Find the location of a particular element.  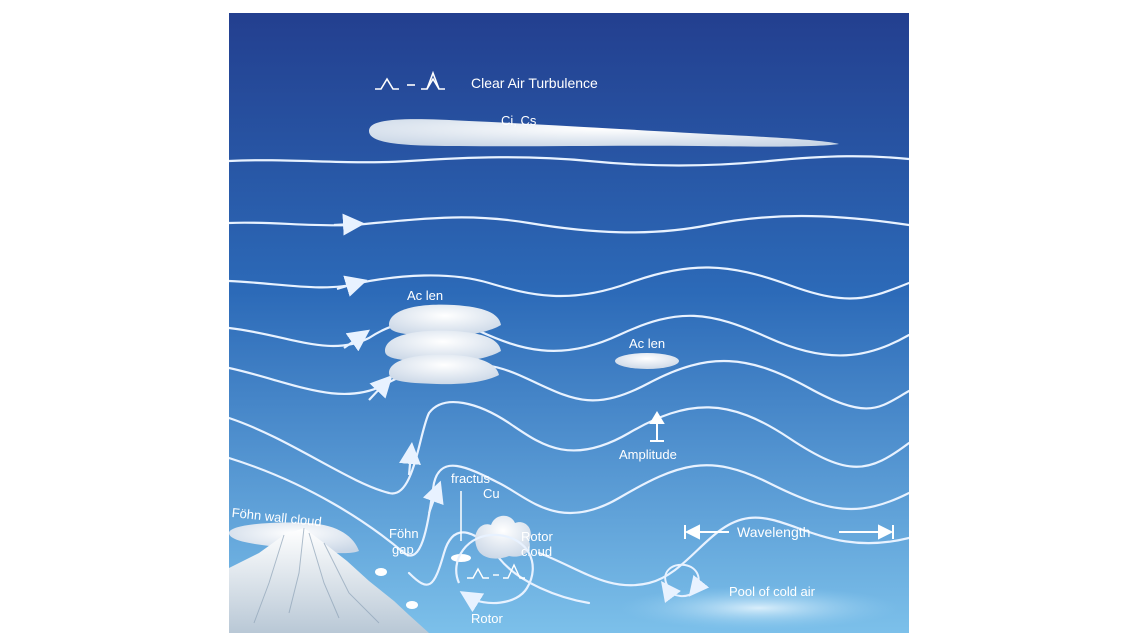

rotor-turbulence-symbol is located at coordinates (496, 571).